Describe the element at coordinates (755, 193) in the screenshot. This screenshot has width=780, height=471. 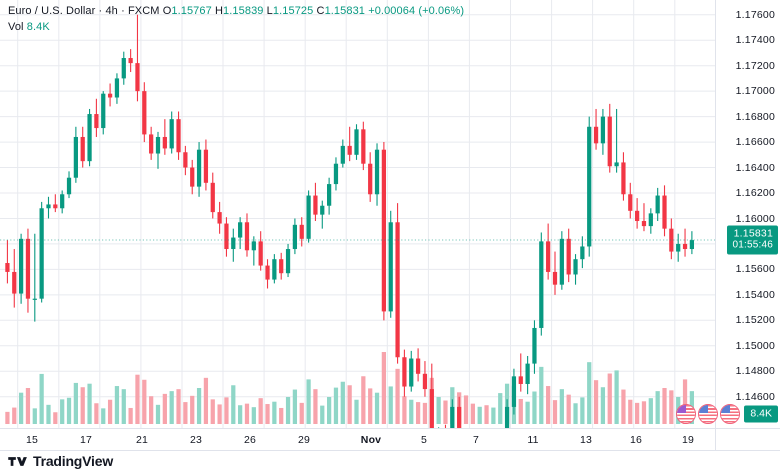
I see `price-axis-tick: 1.16200` at that location.